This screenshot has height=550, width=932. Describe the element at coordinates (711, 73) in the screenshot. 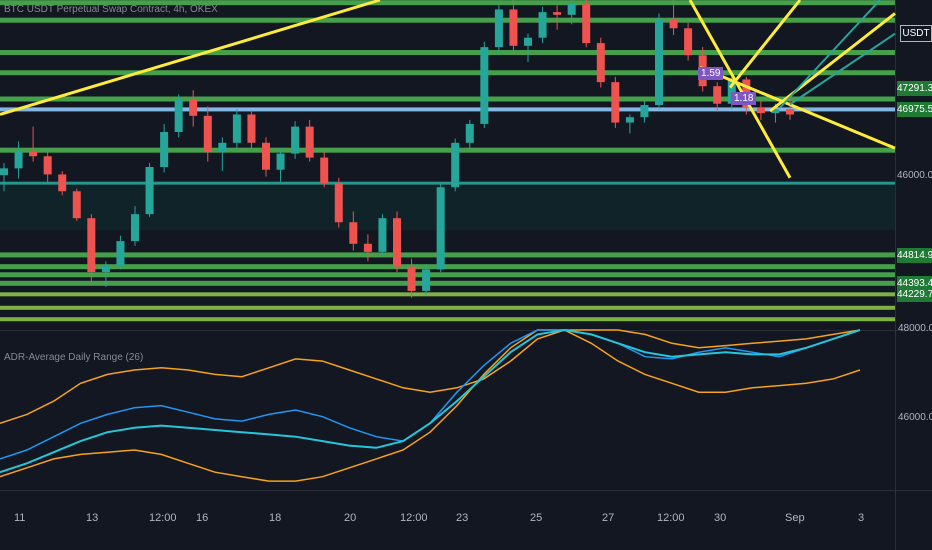

I see `annotation-label-1: 1.59` at that location.